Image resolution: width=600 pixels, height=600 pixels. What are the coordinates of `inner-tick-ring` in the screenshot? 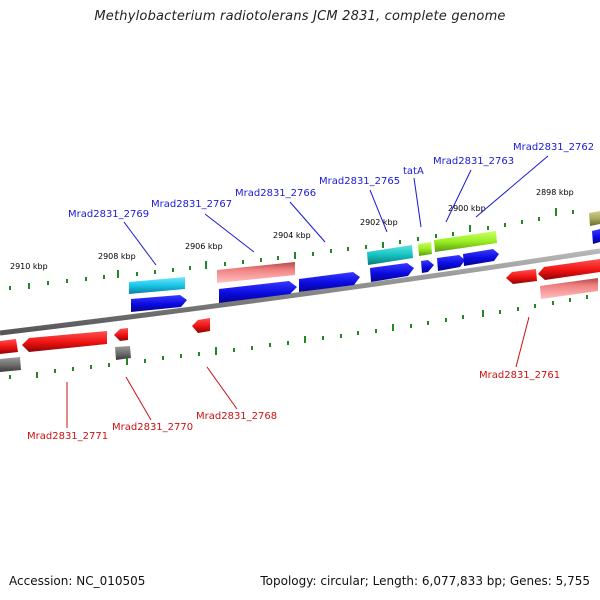 It's located at (298, 337).